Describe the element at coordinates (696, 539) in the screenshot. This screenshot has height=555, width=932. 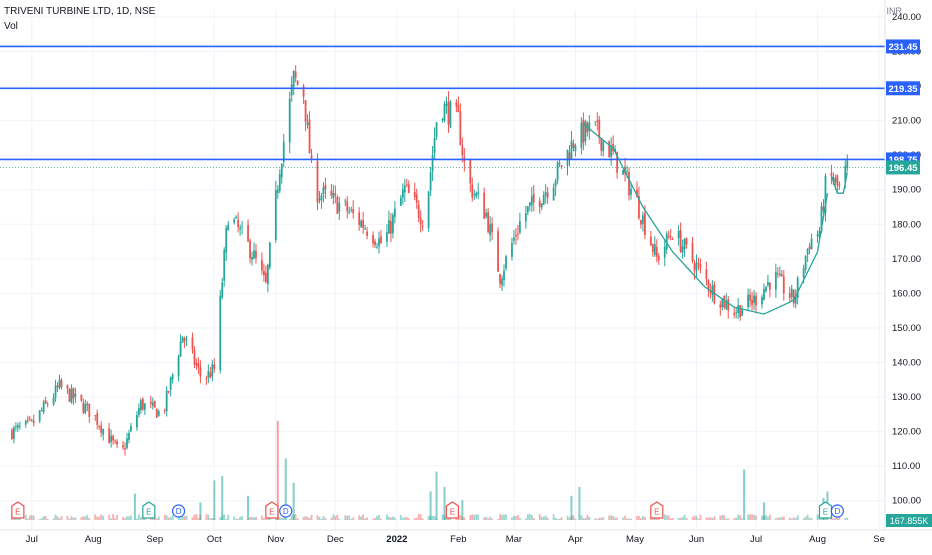
I see `x-tick-label: Jun` at that location.